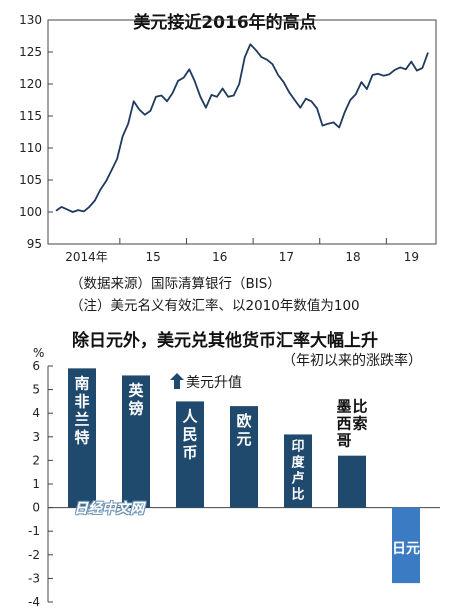 This screenshot has height=616, width=450. I want to click on y-tick-label: 95, so click(34, 244).